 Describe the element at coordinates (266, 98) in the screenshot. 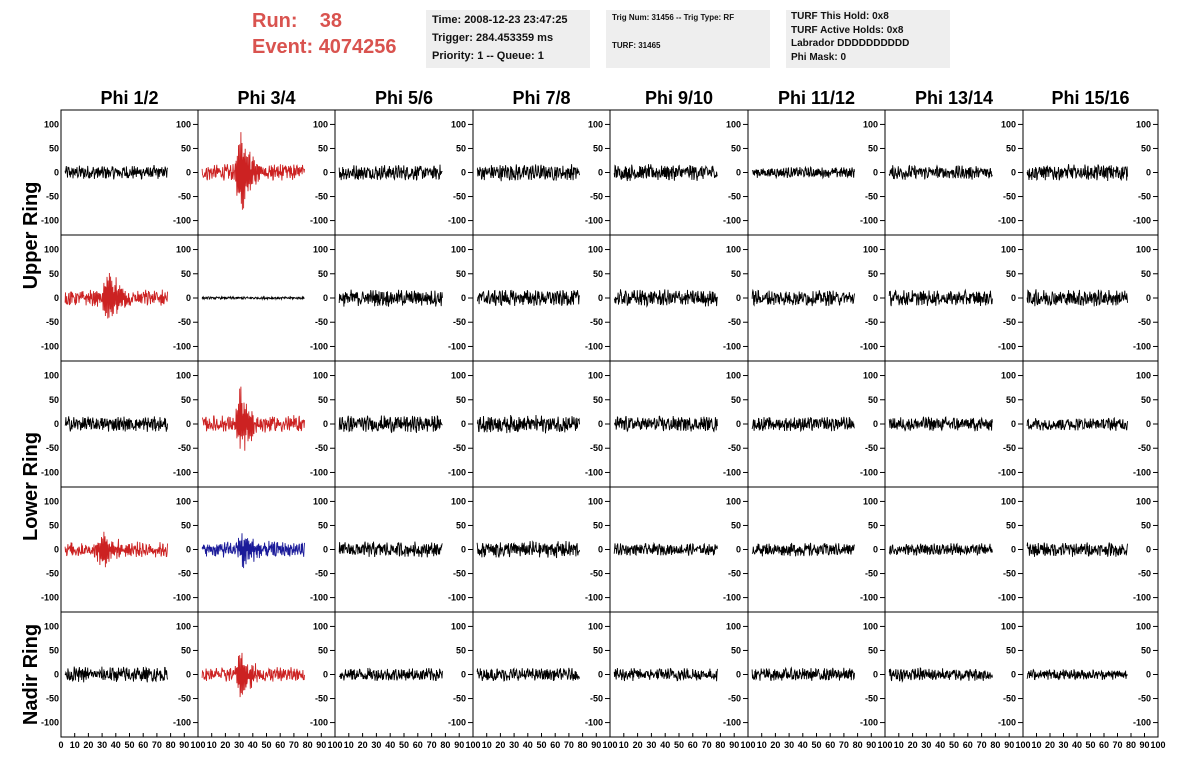

I see `column-title: Phi 3/4` at that location.